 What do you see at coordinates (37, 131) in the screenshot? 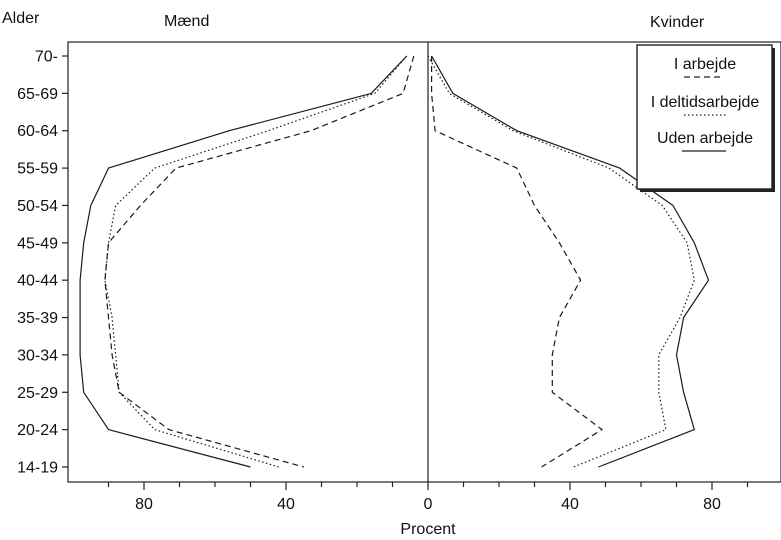
I see `y-tick-label: 60-64` at bounding box center [37, 131].